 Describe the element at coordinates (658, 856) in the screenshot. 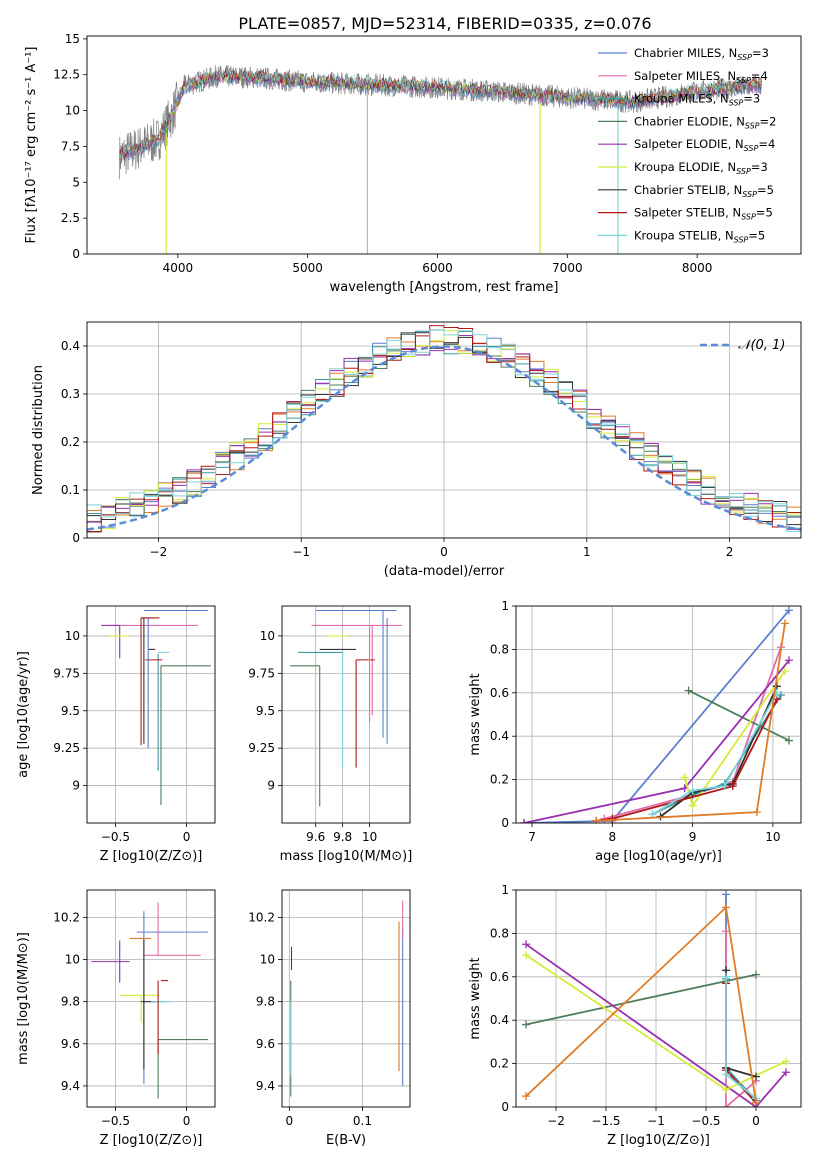

I see `x-axis-label: age [log10(age/yr)]` at that location.